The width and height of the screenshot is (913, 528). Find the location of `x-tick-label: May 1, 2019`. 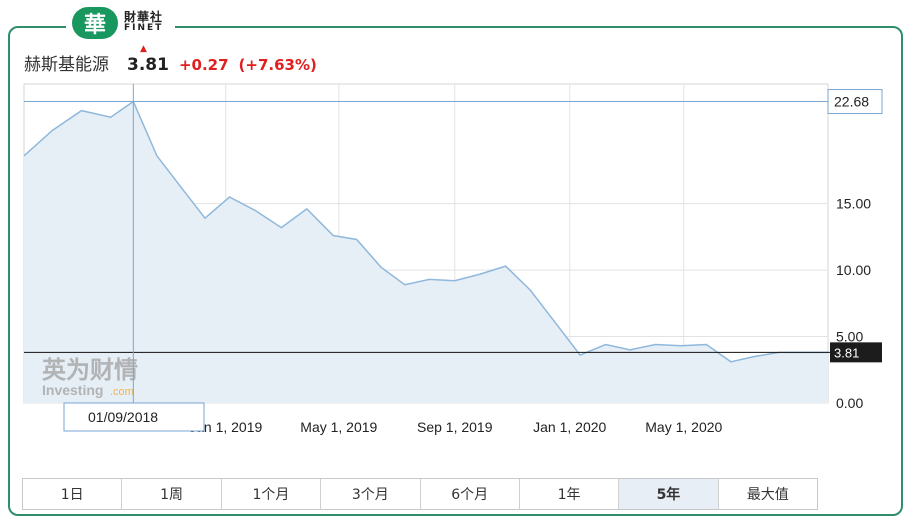

x-tick-label: May 1, 2019 is located at coordinates (338, 427).